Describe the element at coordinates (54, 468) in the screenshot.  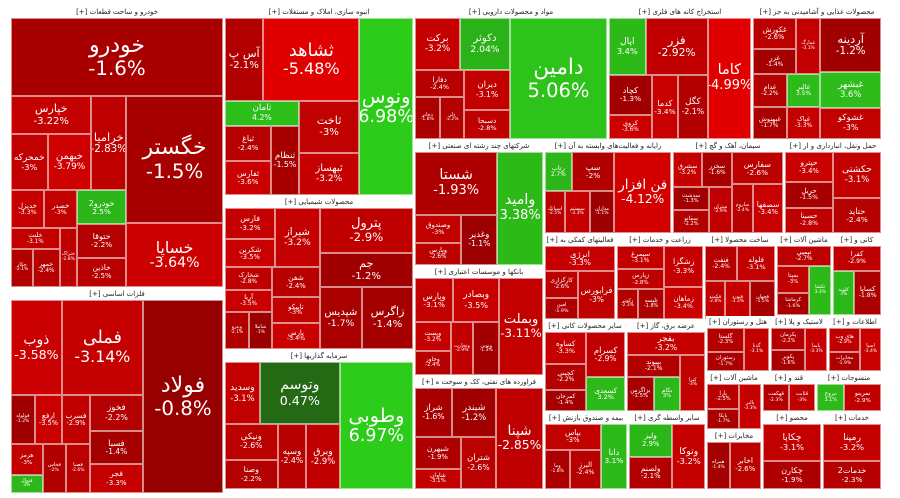
I see `stock-tile: فخاس -2%` at that location.